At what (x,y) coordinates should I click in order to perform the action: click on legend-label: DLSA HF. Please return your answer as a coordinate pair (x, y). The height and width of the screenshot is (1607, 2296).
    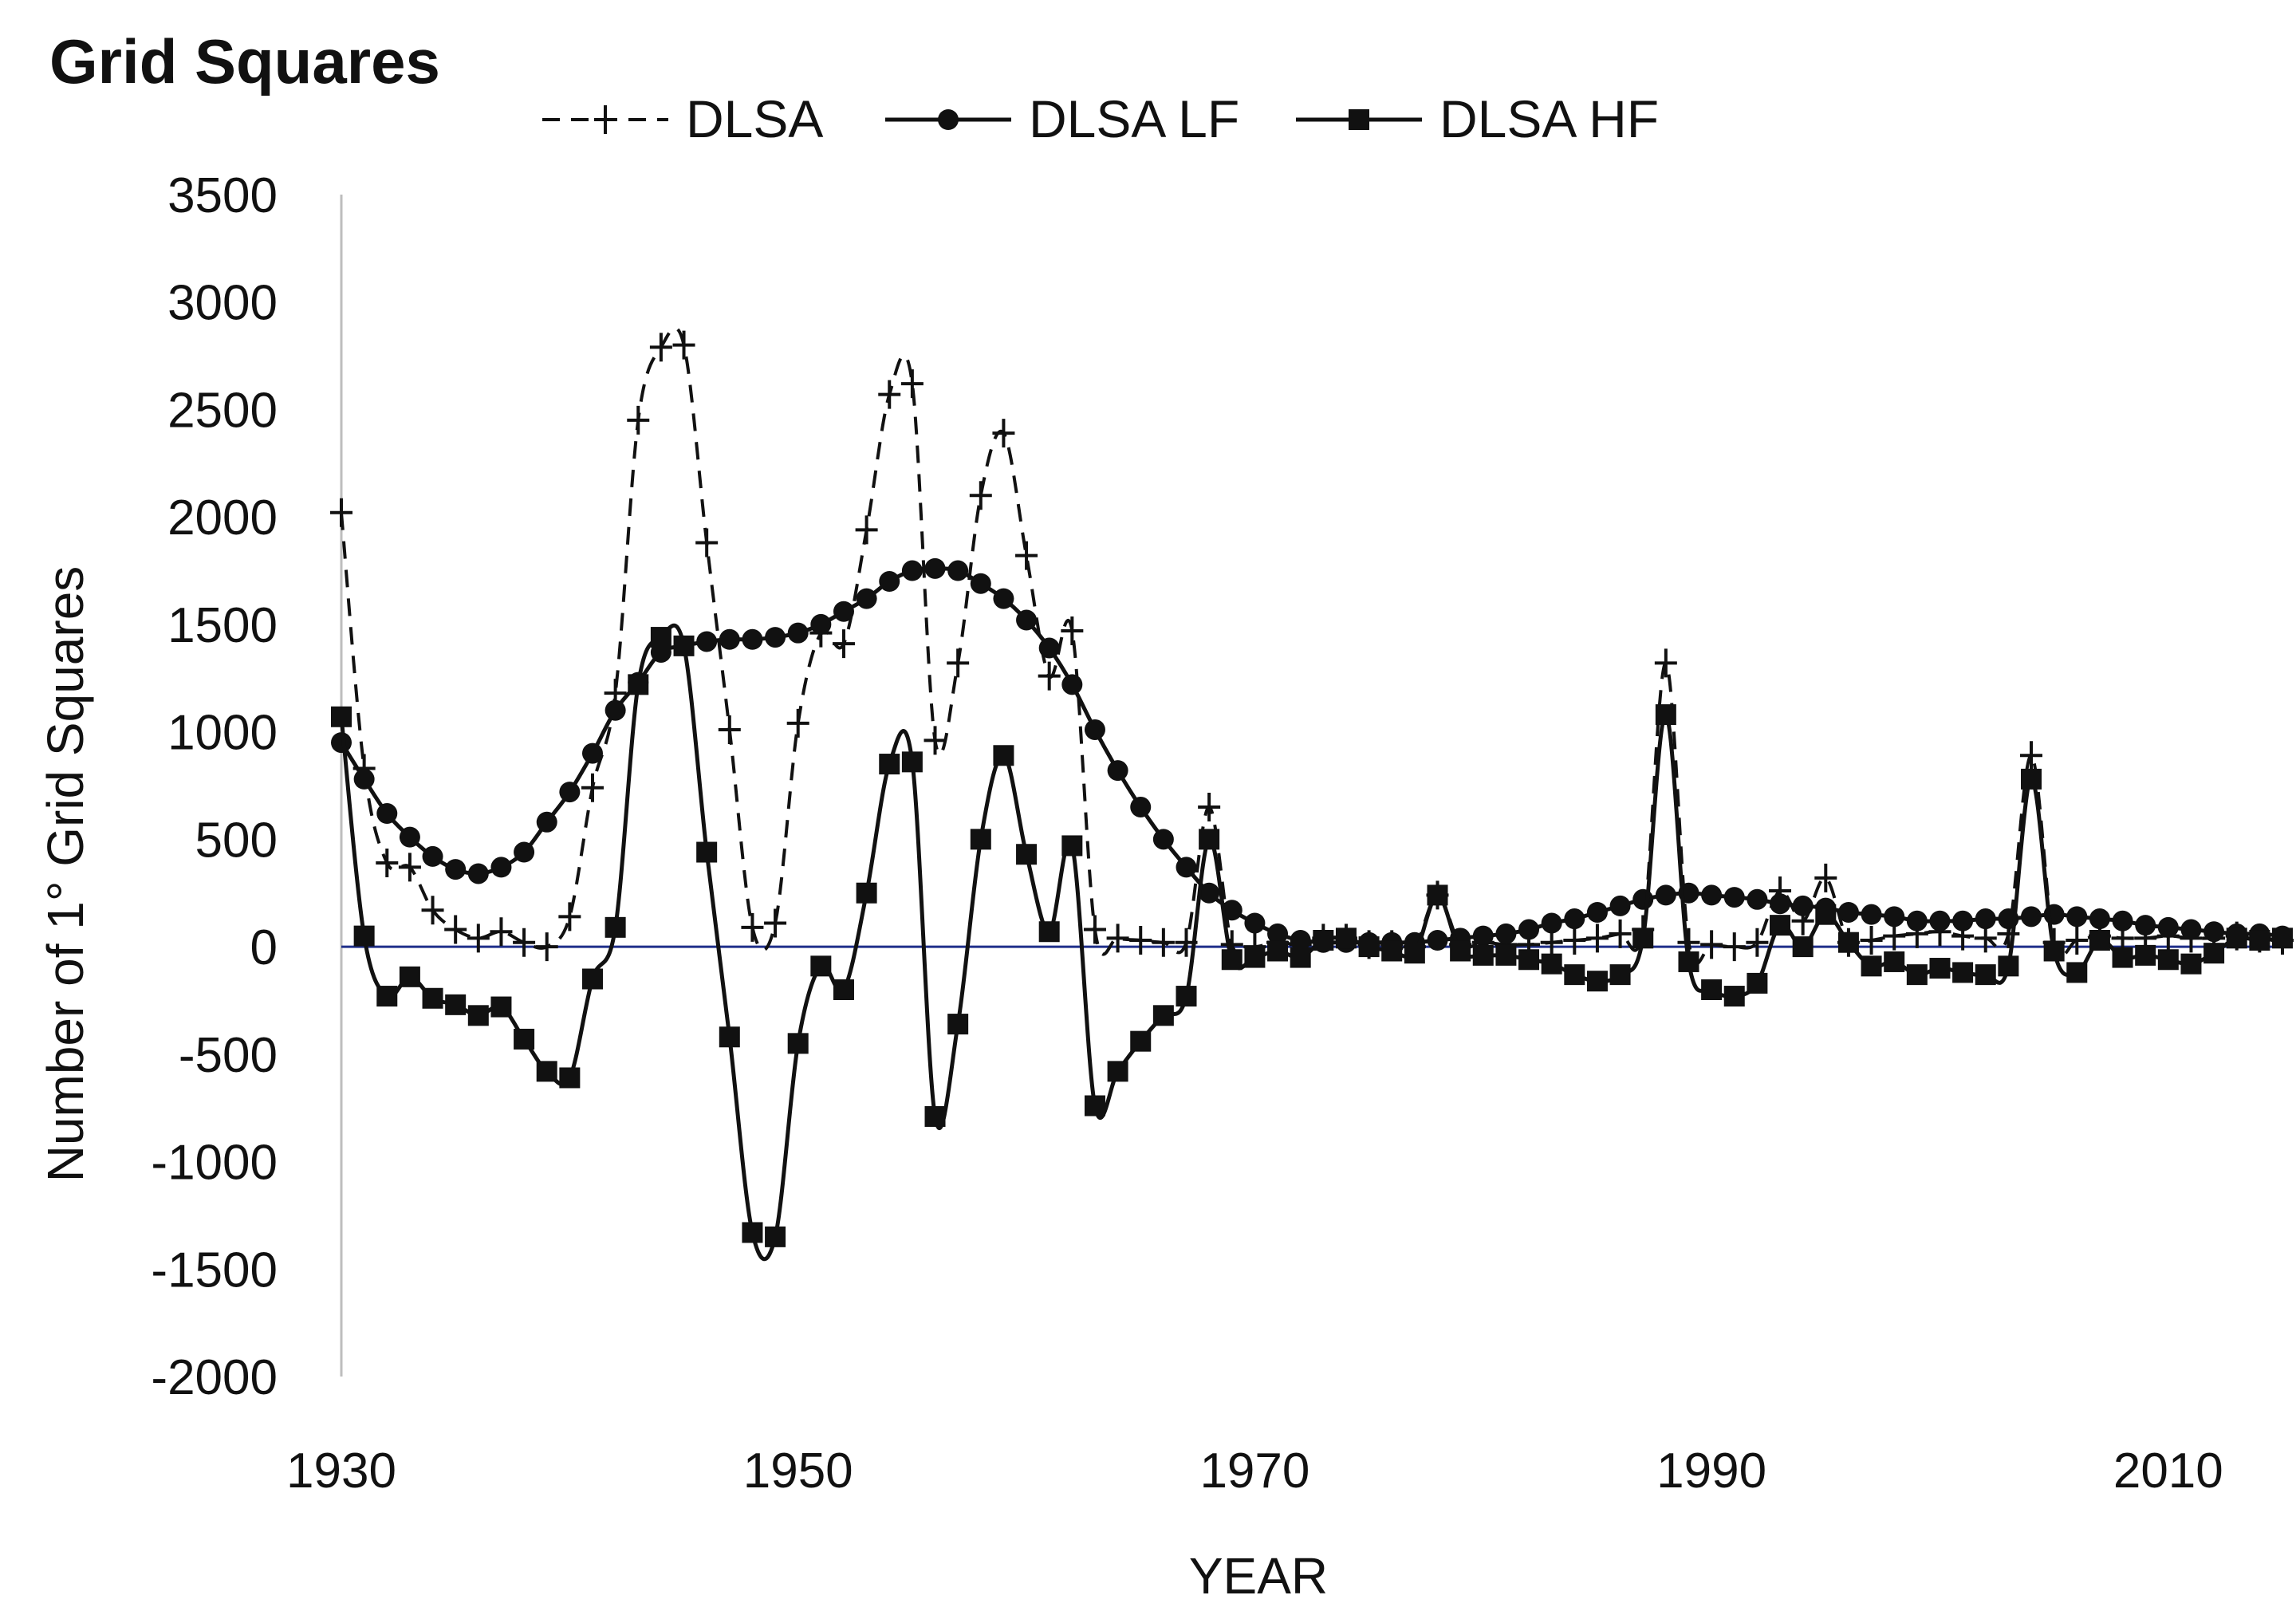
    Looking at the image, I should click on (1549, 119).